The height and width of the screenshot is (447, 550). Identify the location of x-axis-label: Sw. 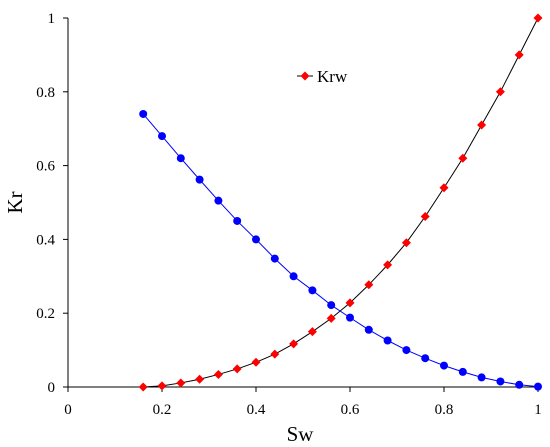
(301, 434).